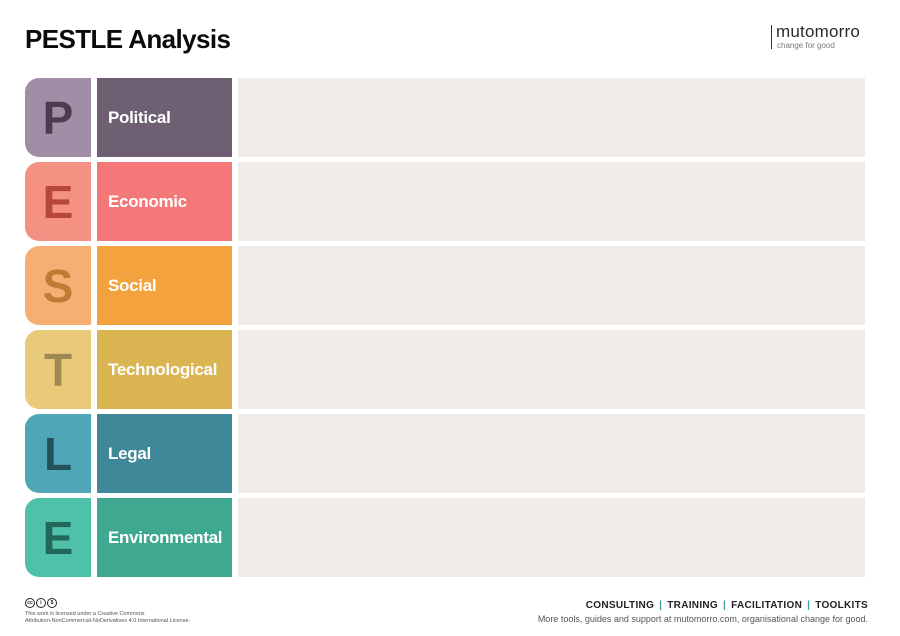  What do you see at coordinates (125, 603) in the screenshot?
I see `license-icons: cc i $` at bounding box center [125, 603].